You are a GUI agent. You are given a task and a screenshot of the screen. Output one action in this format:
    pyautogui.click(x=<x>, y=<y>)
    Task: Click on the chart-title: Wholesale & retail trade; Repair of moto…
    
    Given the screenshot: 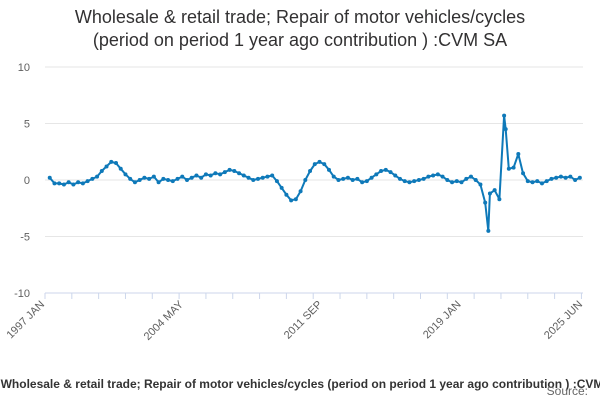 What is the action you would take?
    pyautogui.click(x=300, y=29)
    